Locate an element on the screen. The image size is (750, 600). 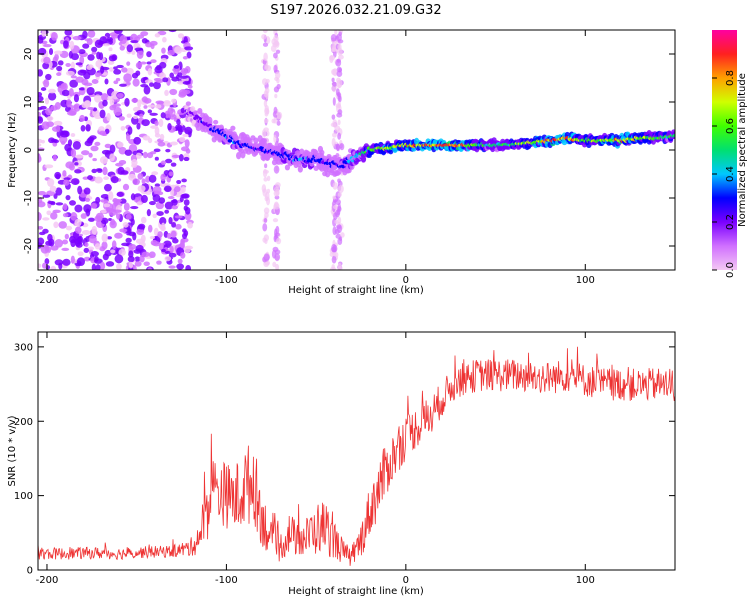
colorbar-tick-label: 0.0 is located at coordinates (730, 270).